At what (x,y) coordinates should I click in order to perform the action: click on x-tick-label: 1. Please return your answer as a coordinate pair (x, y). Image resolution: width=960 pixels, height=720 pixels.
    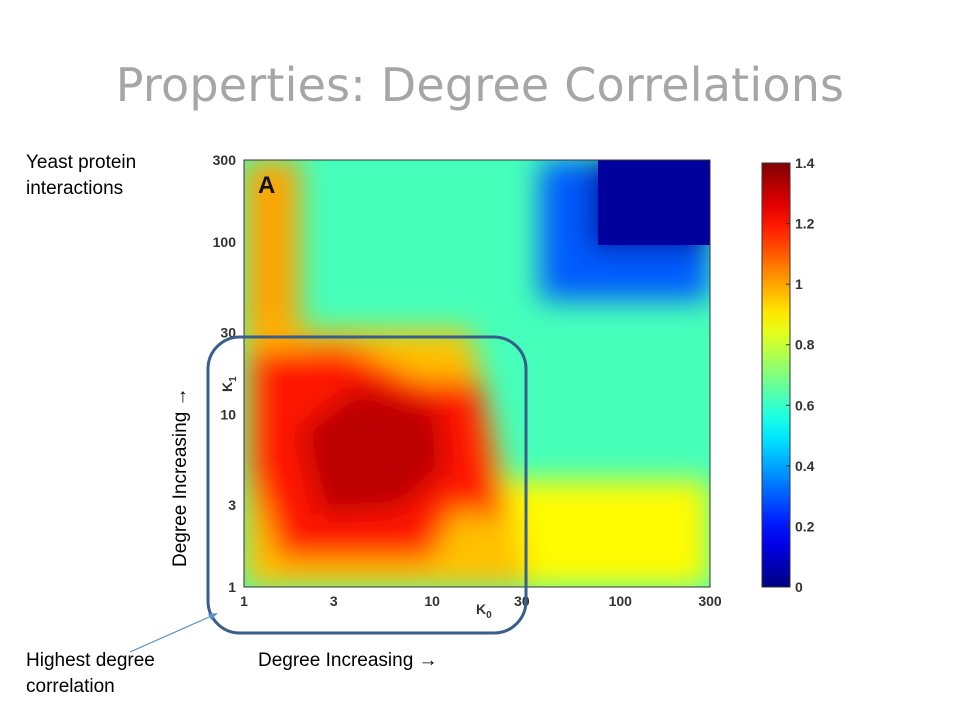
    Looking at the image, I should click on (244, 601).